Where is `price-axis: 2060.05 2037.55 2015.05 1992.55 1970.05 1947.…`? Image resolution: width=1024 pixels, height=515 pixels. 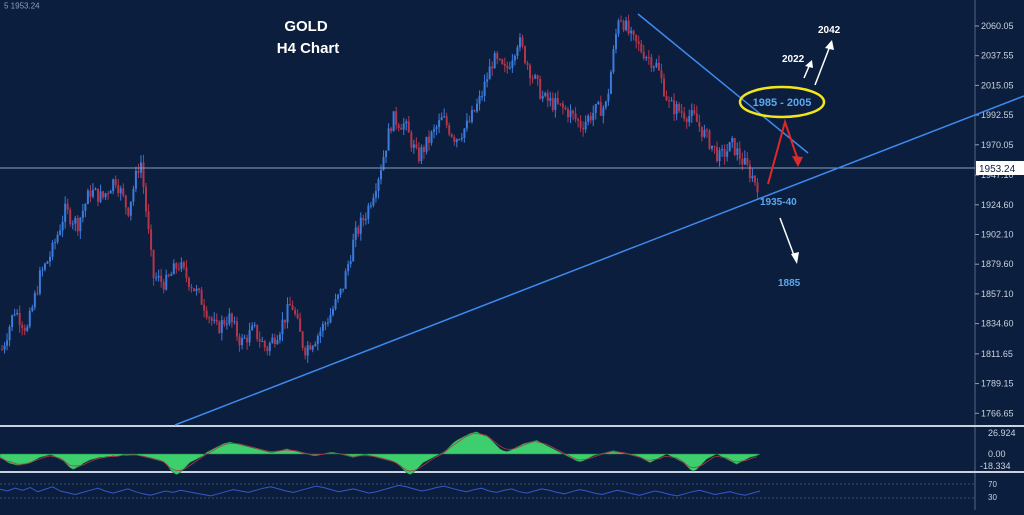 price-axis: 2060.05 2037.55 2015.05 1992.55 1970.05 1947.… is located at coordinates (994, 219).